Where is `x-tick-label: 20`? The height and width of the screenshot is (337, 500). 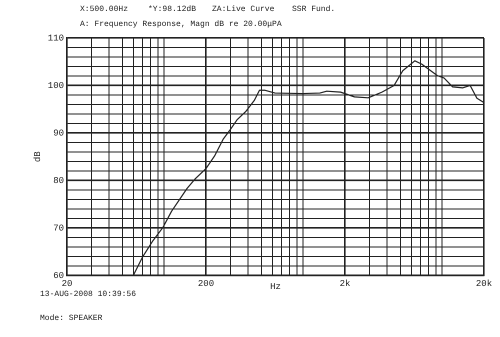
x-tick-label: 20 is located at coordinates (67, 284).